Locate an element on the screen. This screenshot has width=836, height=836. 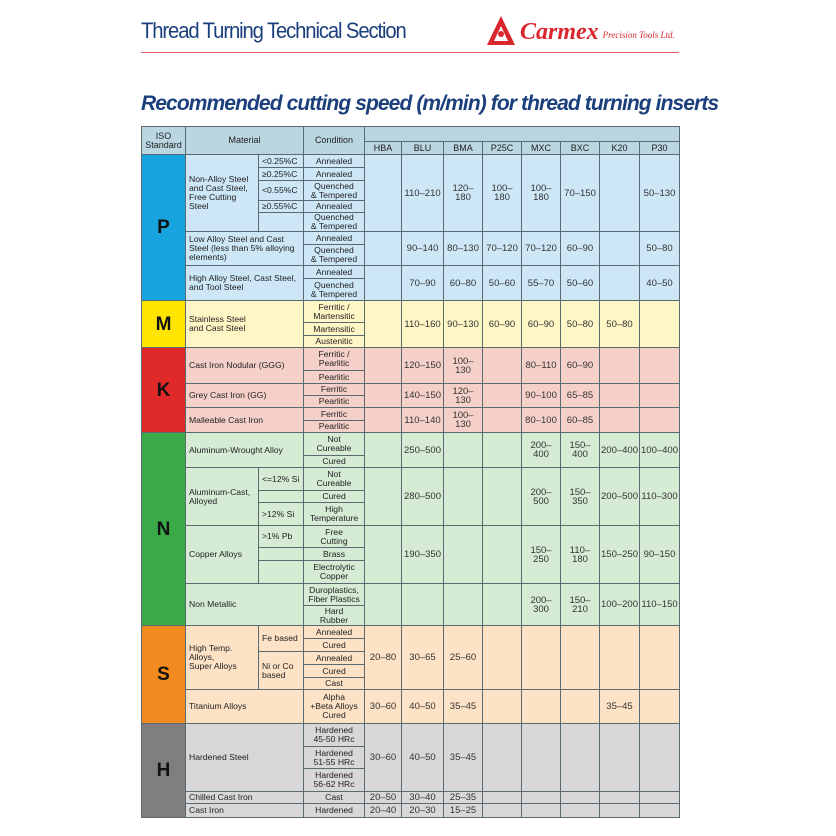
table-row: Pearlitic is located at coordinates (411, 426).